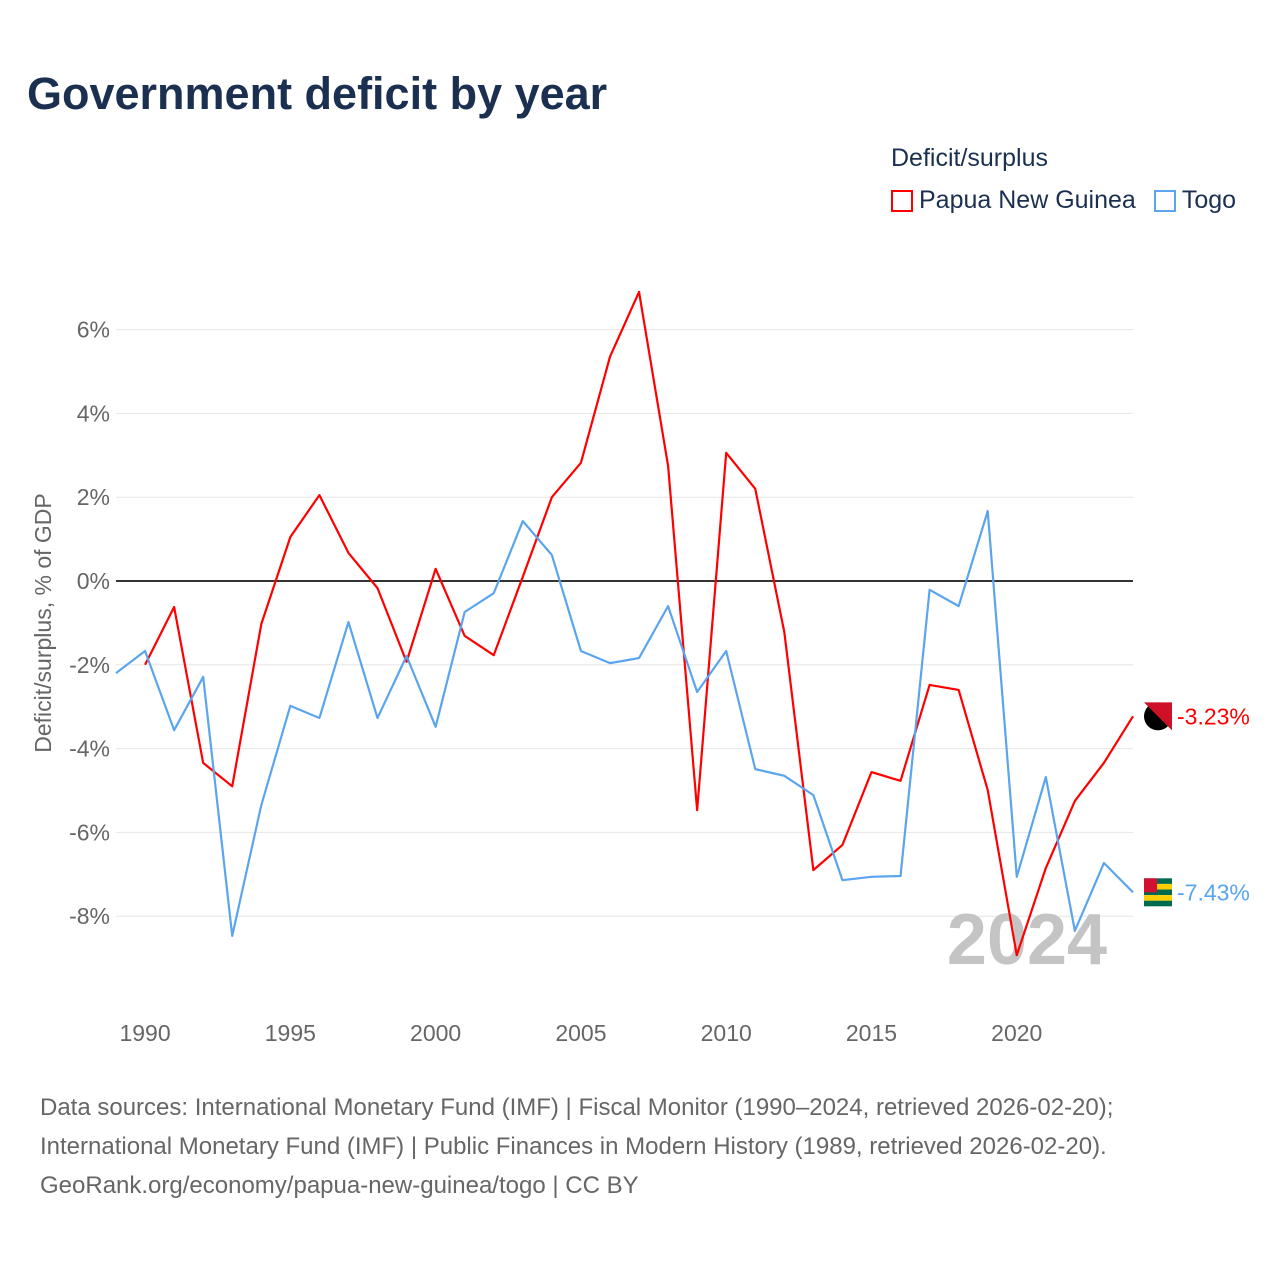  What do you see at coordinates (93, 330) in the screenshot?
I see `y-tick-label: 6%` at bounding box center [93, 330].